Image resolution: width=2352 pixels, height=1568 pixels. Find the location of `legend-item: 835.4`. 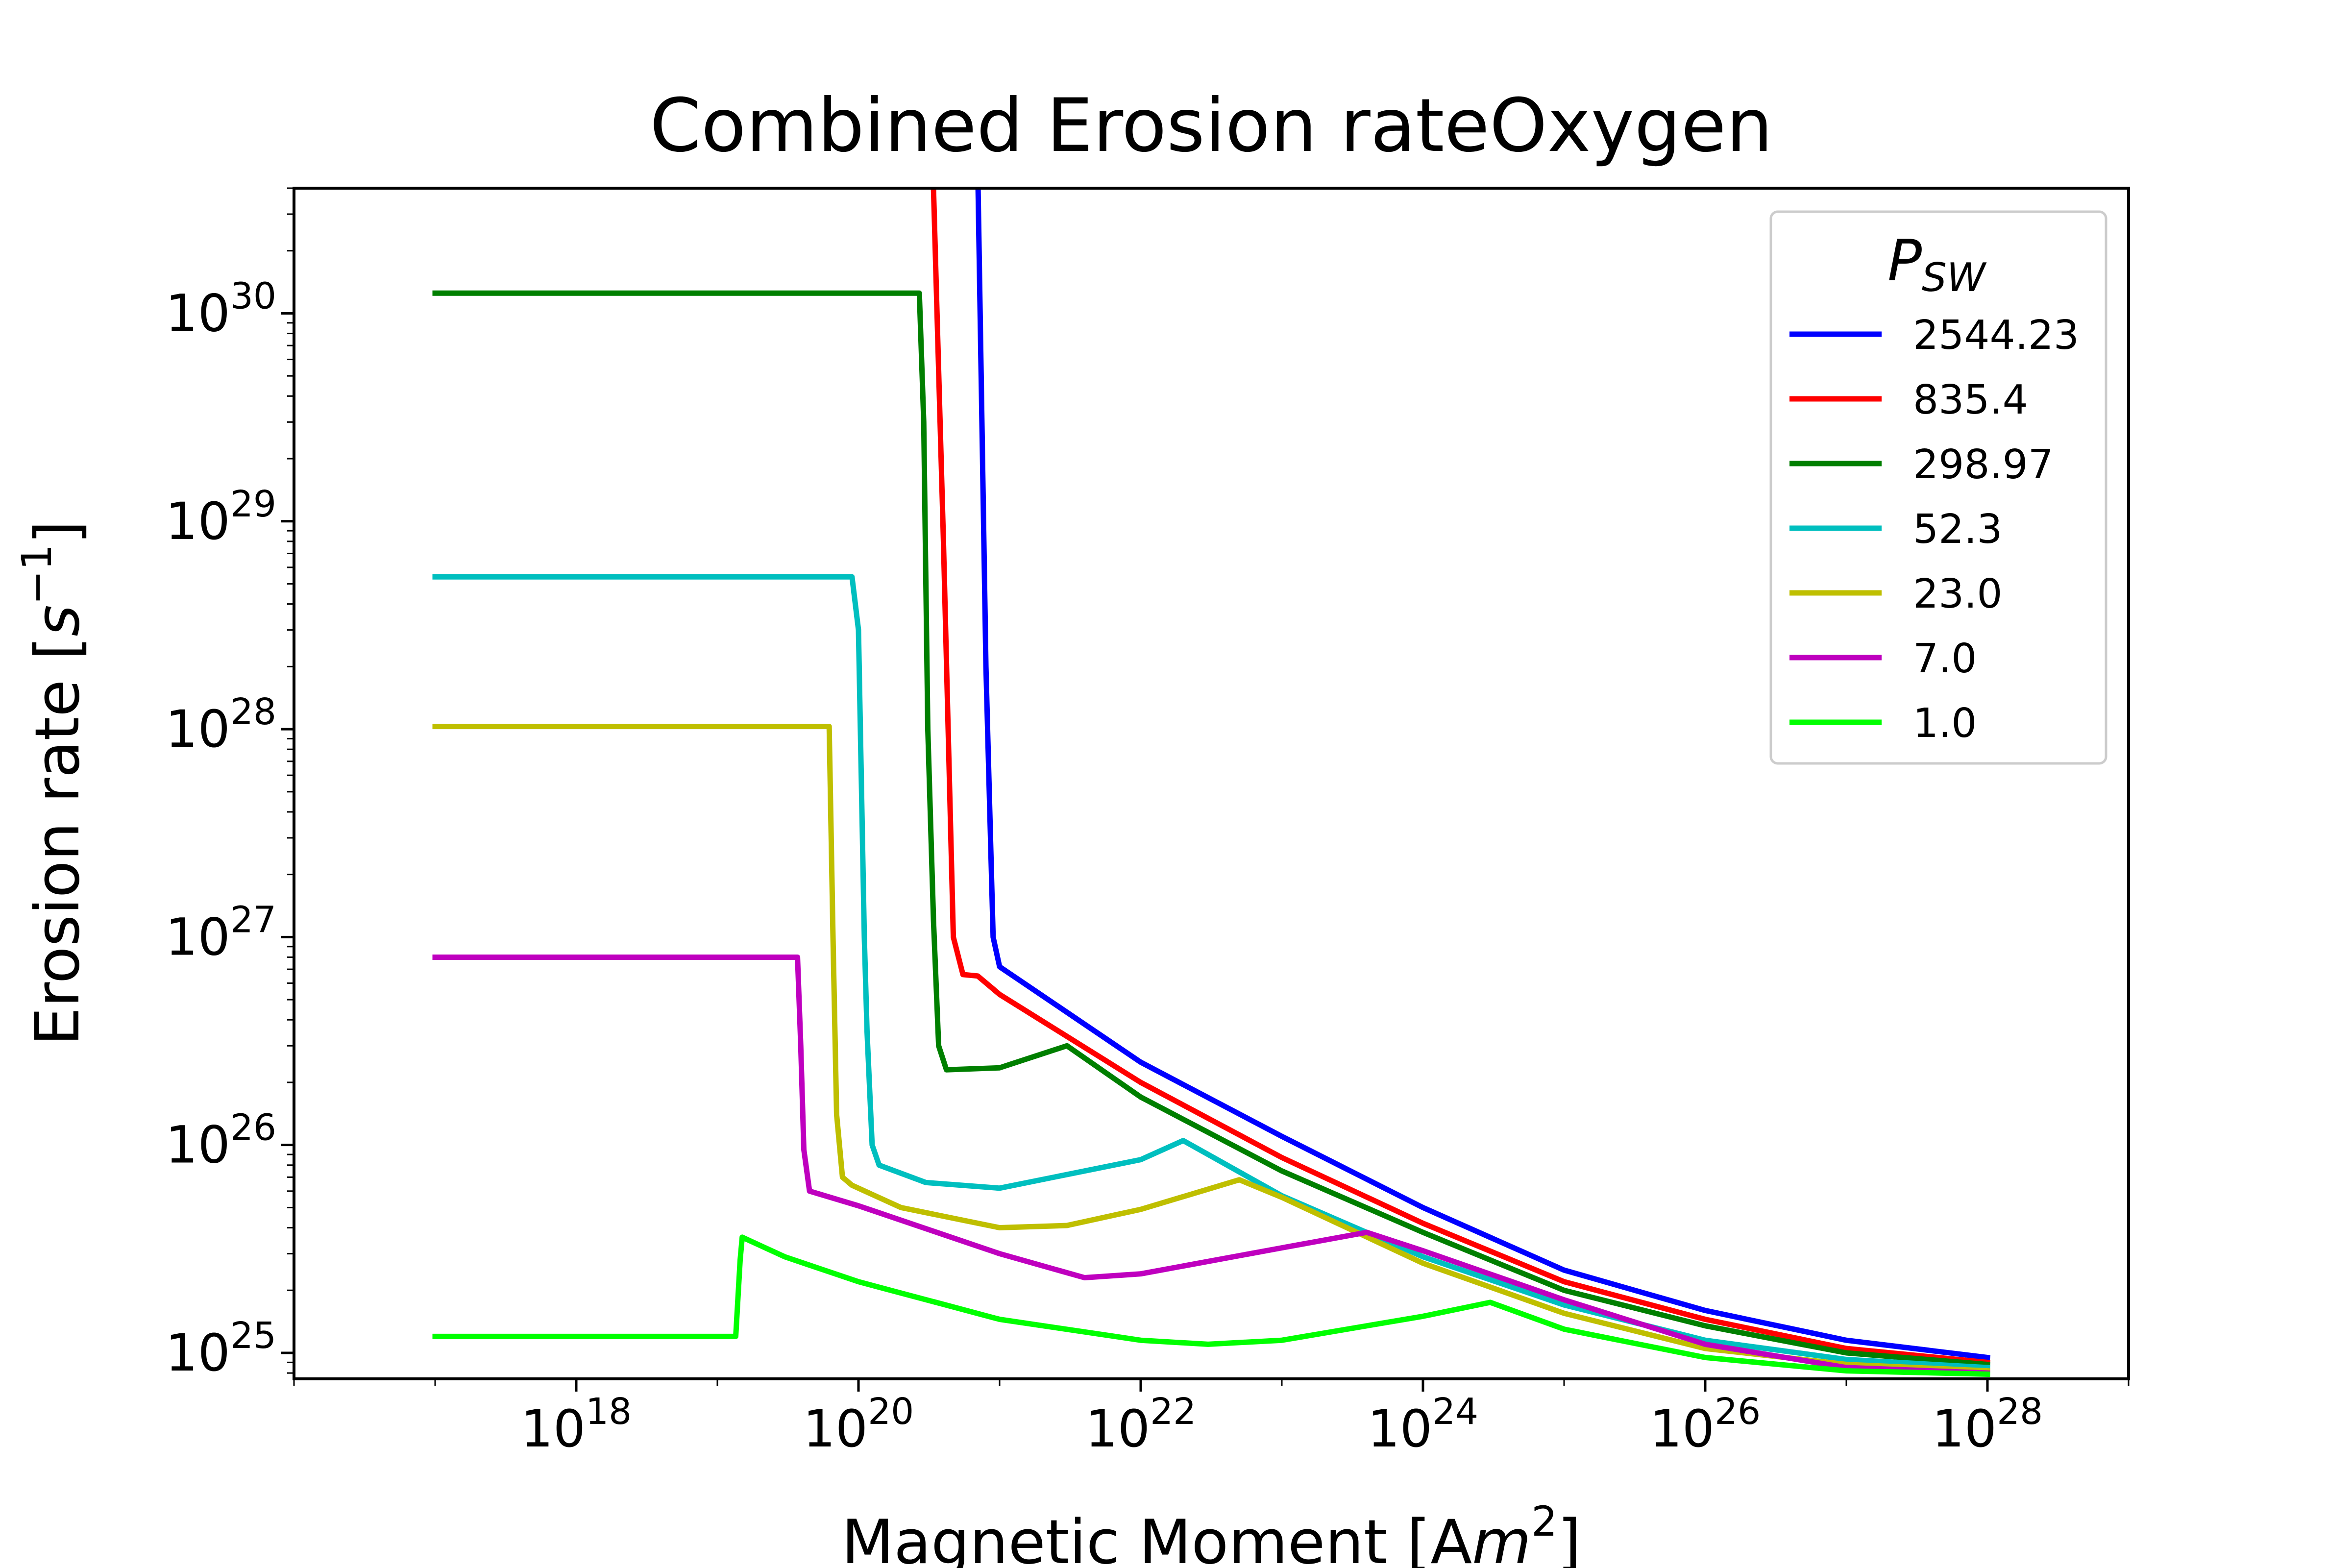

legend-item: 835.4 is located at coordinates (1908, 400).